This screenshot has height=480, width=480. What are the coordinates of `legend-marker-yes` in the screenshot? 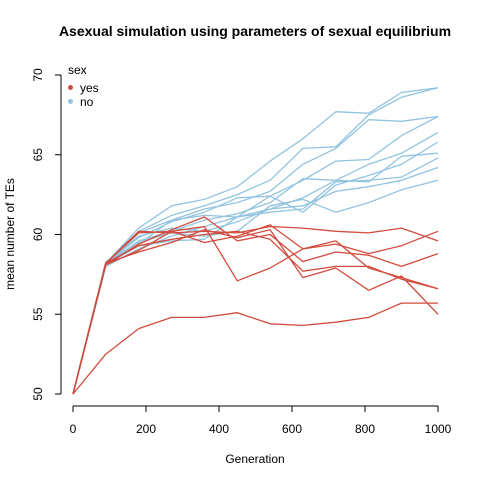 It's located at (70, 87).